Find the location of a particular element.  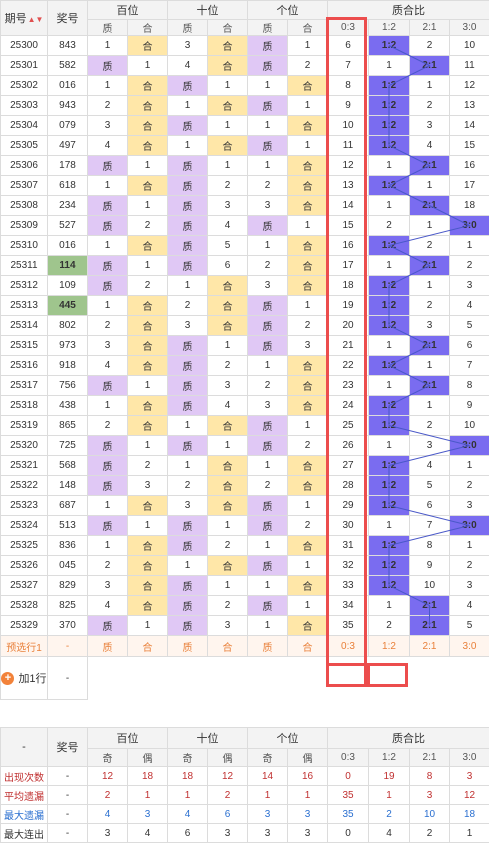

preselect-row: 预选行1- 质合质合质合 0:3 1:2 2:1 3:0 is located at coordinates (244, 646).